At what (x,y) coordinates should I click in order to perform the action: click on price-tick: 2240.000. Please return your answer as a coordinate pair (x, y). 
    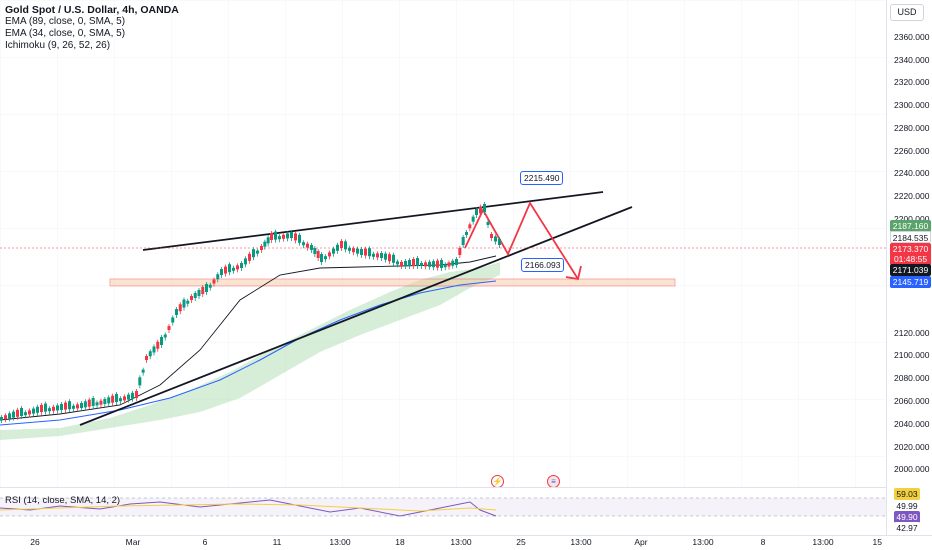
    Looking at the image, I should click on (912, 173).